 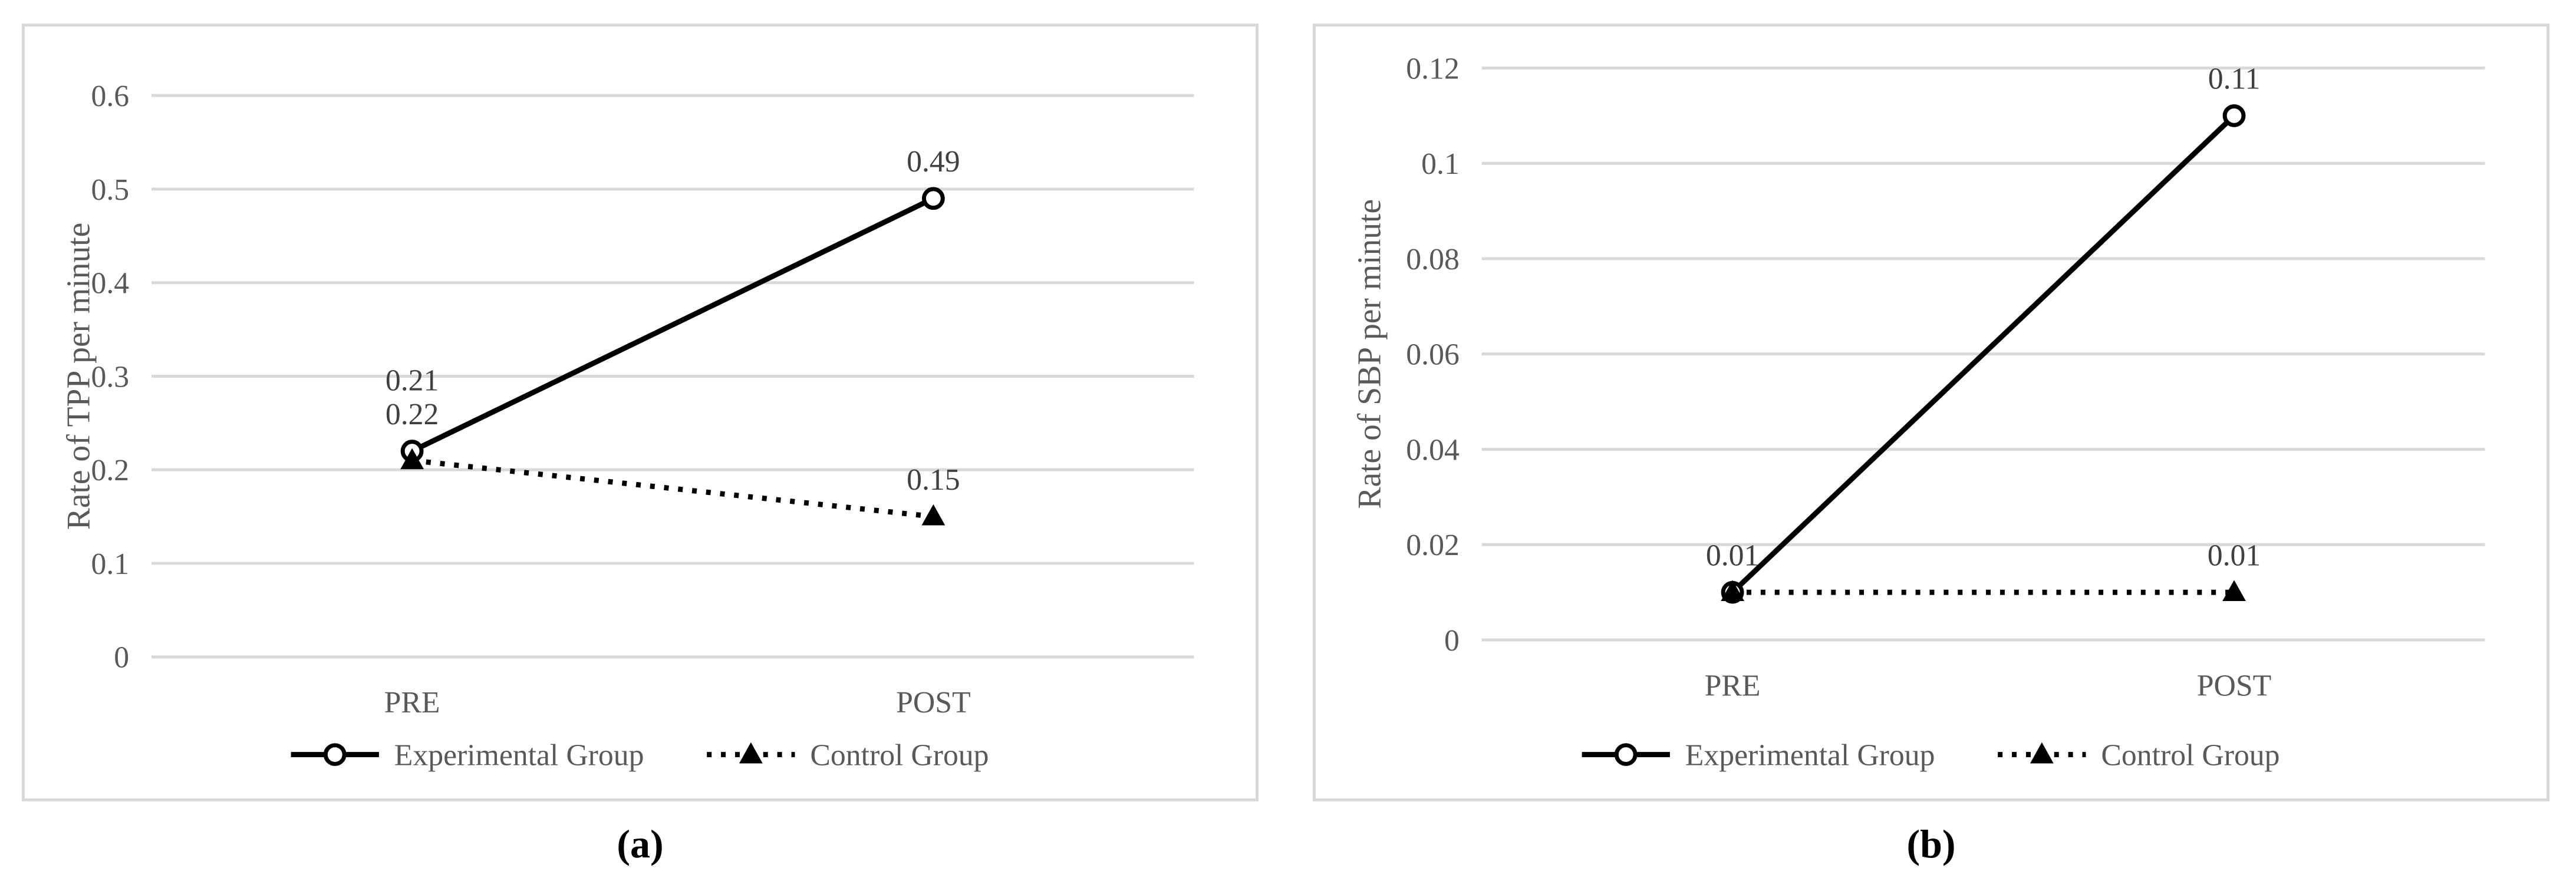 What do you see at coordinates (1369, 354) in the screenshot?
I see `y-axis-title: Rate of SBP per minute` at bounding box center [1369, 354].